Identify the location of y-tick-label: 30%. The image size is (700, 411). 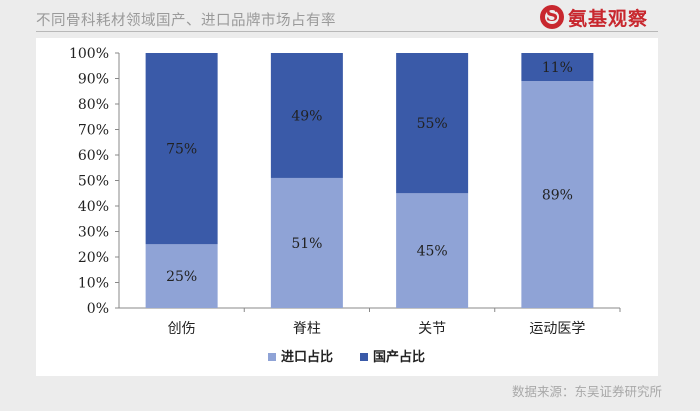
(93, 233).